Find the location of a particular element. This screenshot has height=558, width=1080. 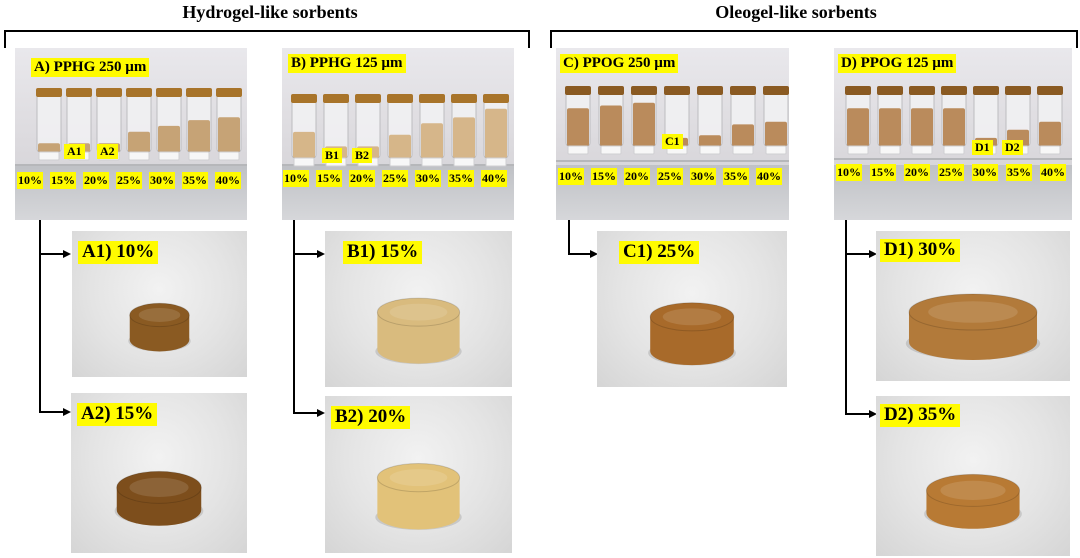

photo-b1: B1) 15% is located at coordinates (418, 309).